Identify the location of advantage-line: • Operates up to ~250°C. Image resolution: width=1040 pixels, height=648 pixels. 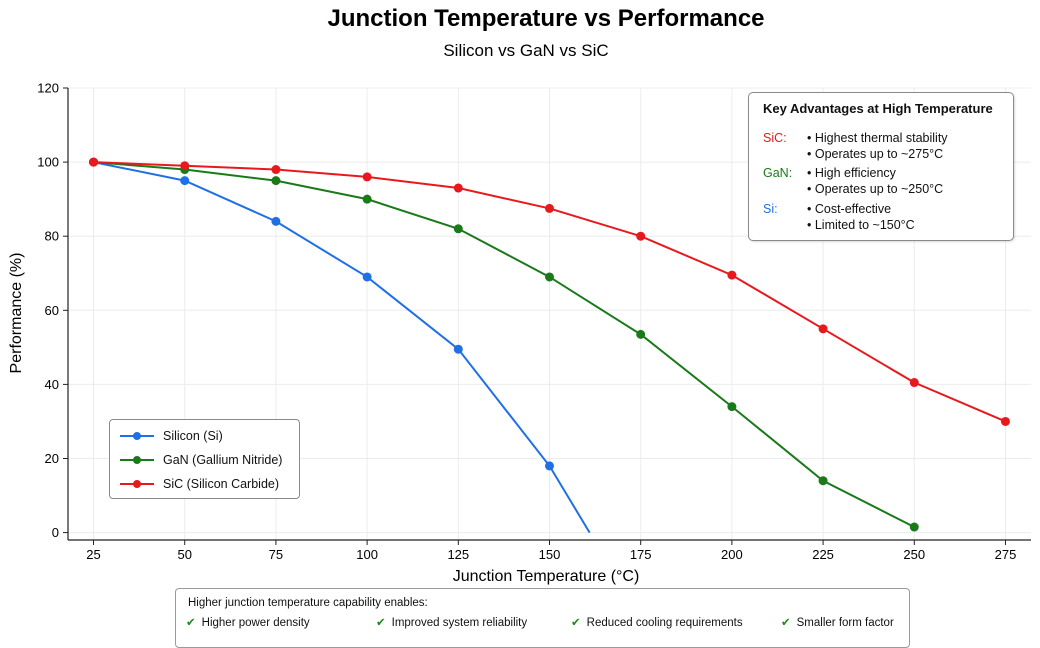
(875, 189).